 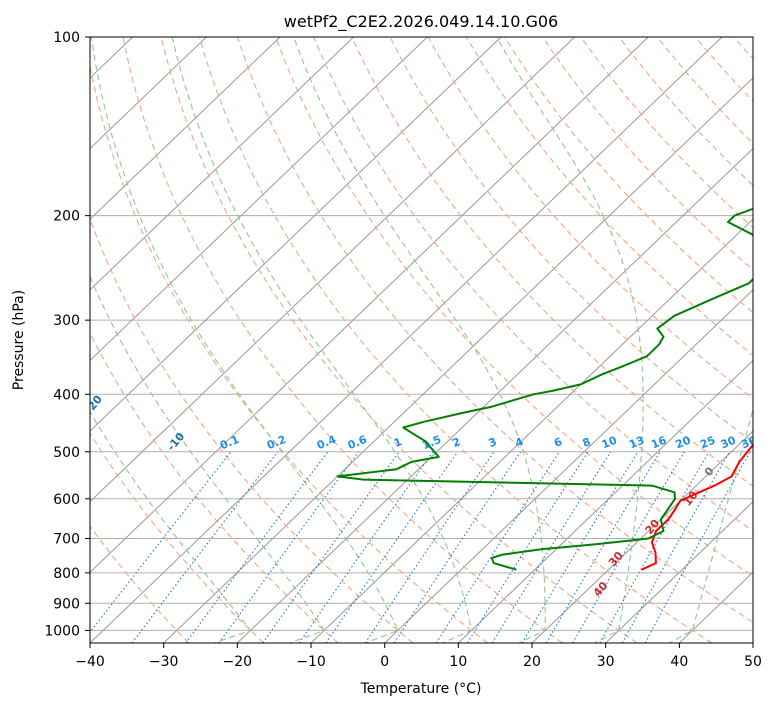 I want to click on y-tick-label: 100, so click(x=66, y=38).